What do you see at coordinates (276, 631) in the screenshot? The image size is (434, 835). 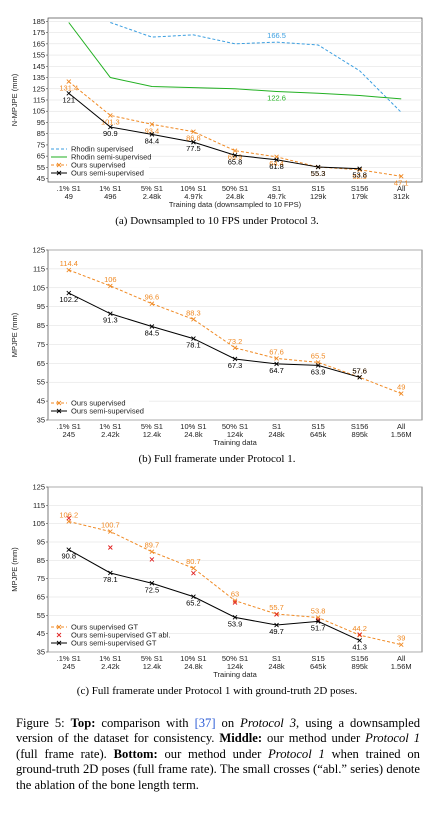 I see `value-label: 49.7` at bounding box center [276, 631].